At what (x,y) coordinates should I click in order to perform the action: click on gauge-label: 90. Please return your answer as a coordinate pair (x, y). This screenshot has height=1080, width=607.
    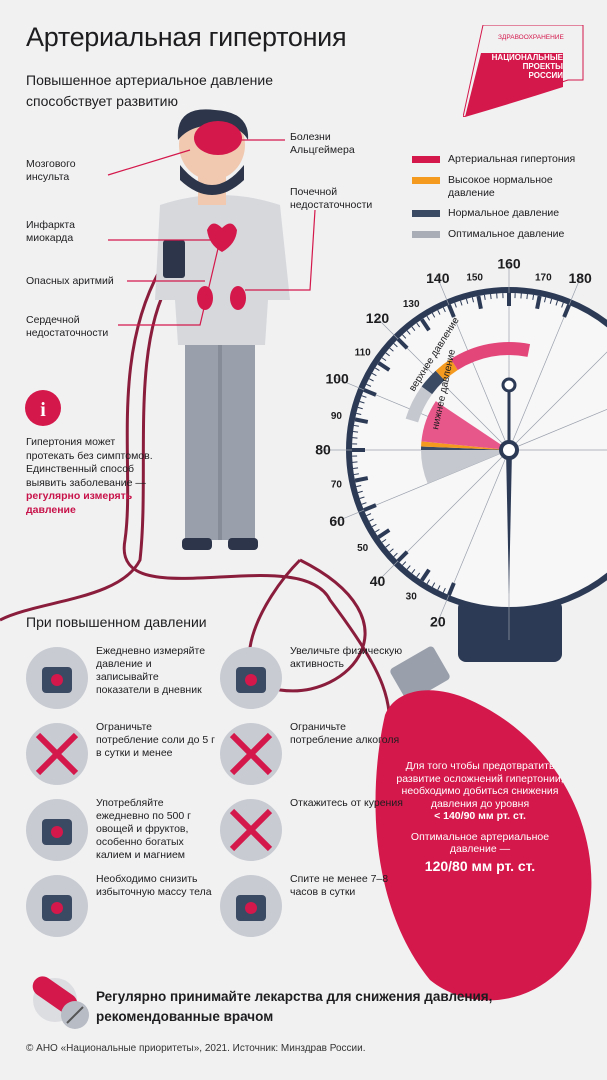
    Looking at the image, I should click on (337, 416).